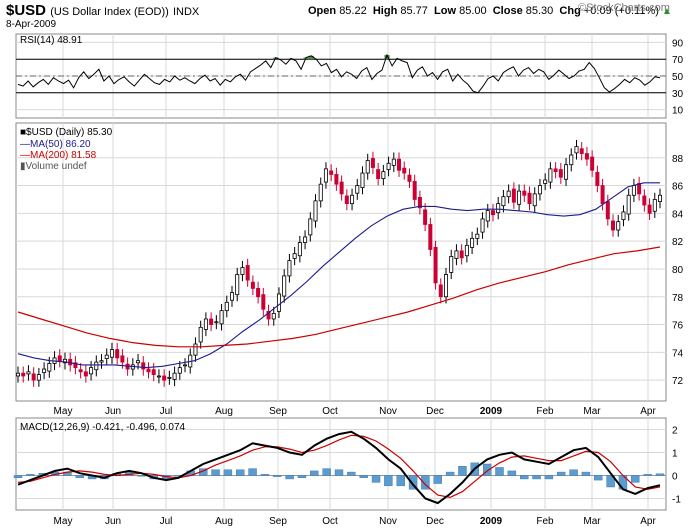  Describe the element at coordinates (113, 411) in the screenshot. I see `price-x-label: Jun` at that location.